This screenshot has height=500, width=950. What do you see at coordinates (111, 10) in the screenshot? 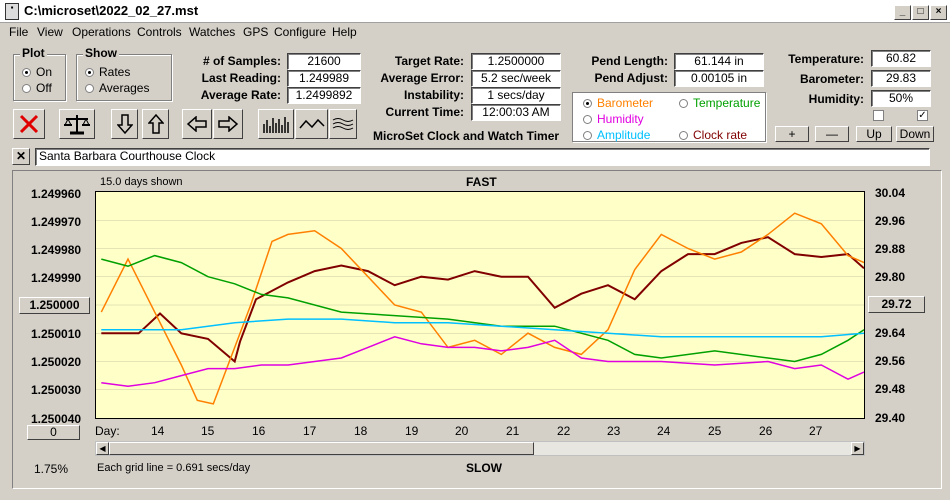
I see `window-title: C:\microset\2022_02_27.mst` at bounding box center [111, 10].